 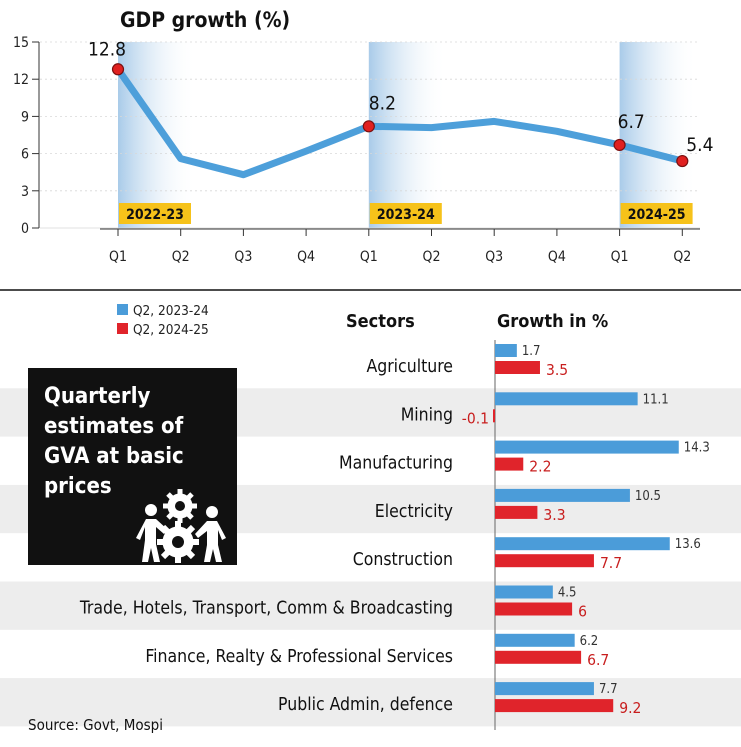 I want to click on gdp-growth-line, so click(x=400, y=122).